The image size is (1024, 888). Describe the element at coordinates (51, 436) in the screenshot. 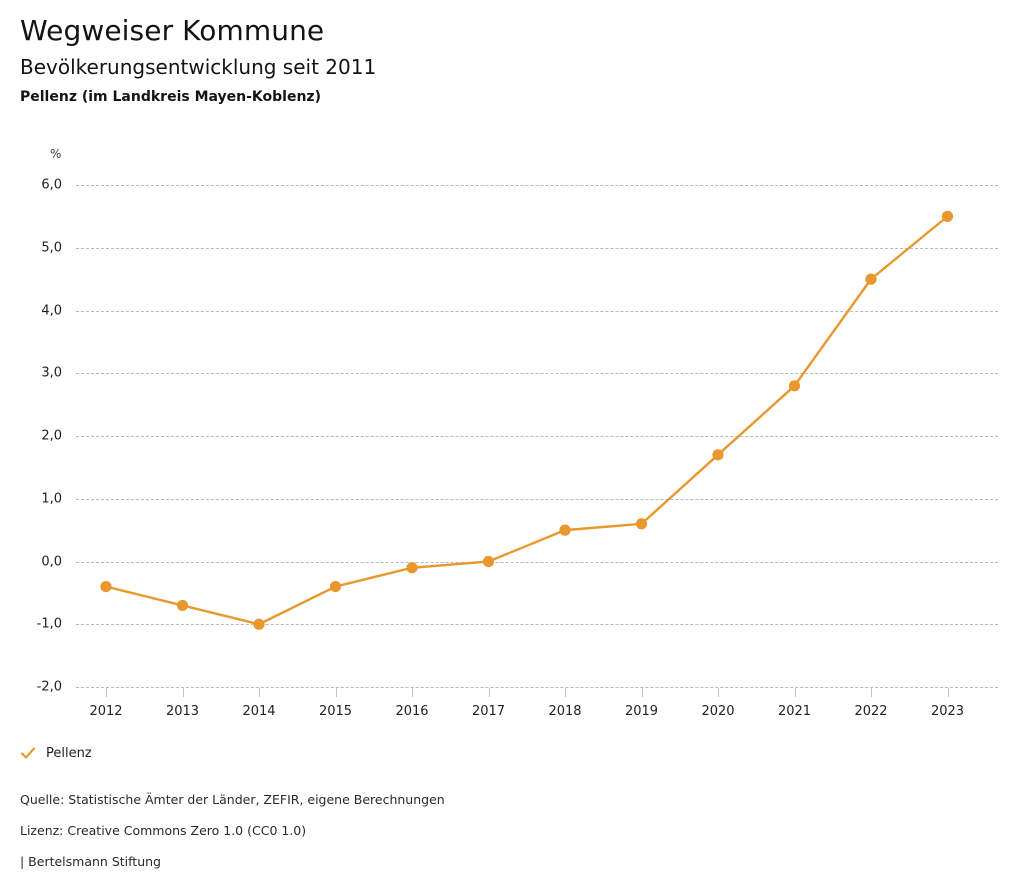

I see `y-axis-tick-label: 2,0` at that location.